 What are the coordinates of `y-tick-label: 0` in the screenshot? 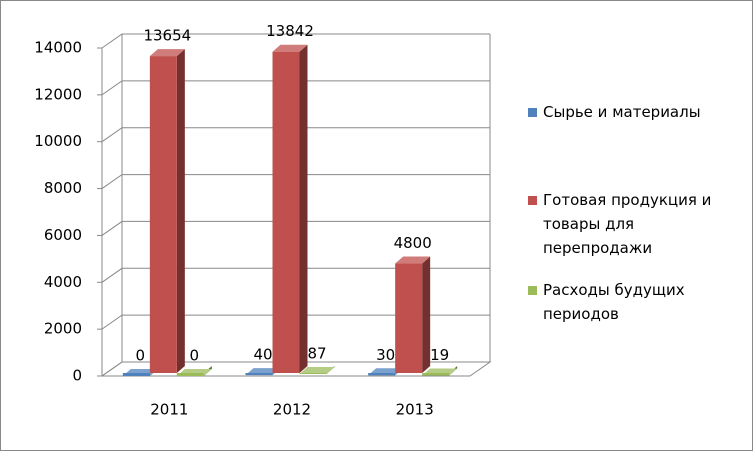 It's located at (77, 376).